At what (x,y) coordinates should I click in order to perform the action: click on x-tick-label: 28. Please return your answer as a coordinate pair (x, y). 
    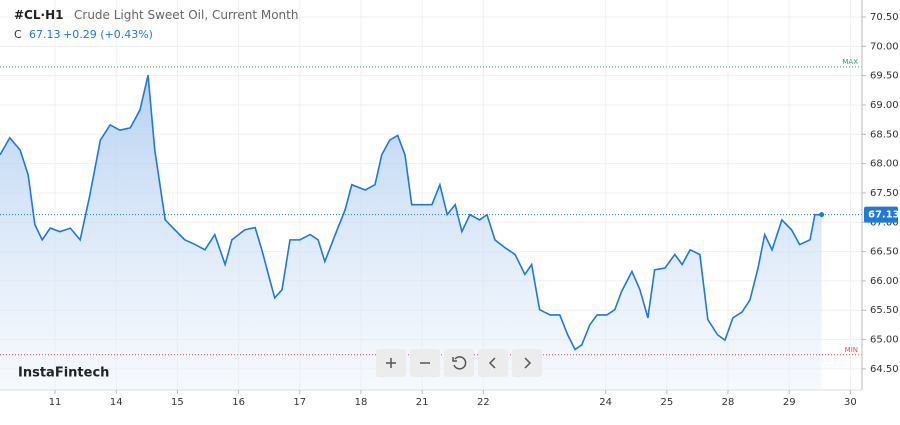
    Looking at the image, I should click on (728, 402).